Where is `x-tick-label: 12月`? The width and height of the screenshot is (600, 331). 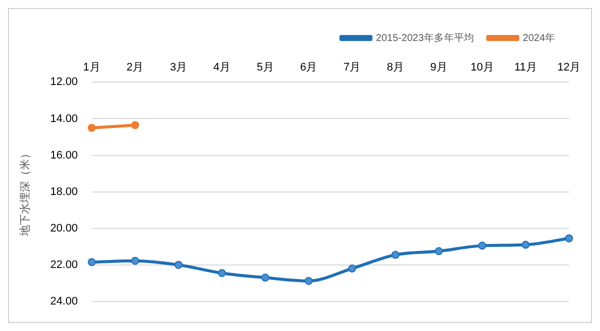
x-tick-label: 12月 is located at coordinates (569, 68).